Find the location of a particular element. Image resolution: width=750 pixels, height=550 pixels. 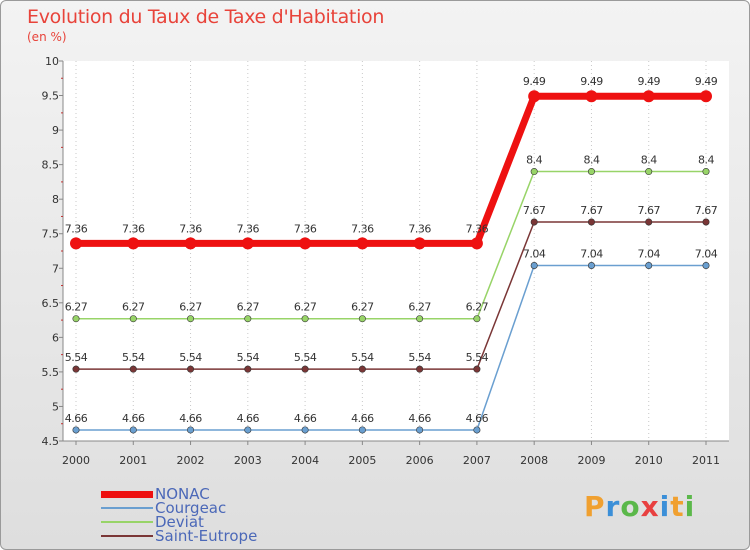

x-tick-label: 2005 is located at coordinates (362, 460).